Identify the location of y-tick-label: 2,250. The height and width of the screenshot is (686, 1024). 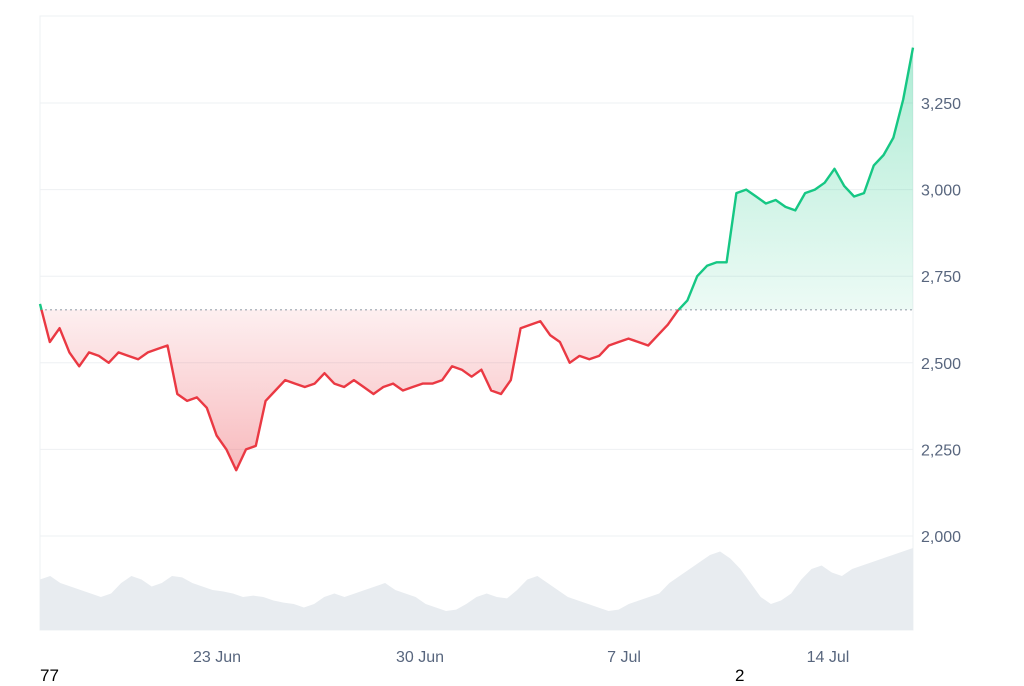
(941, 450).